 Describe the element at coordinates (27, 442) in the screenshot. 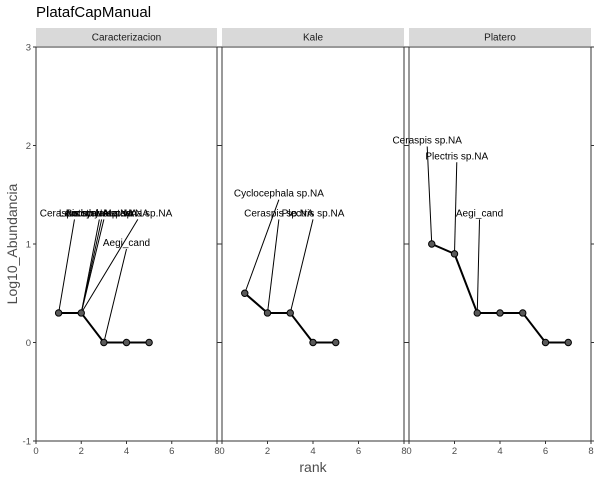

I see `y-tick-label: -1` at that location.